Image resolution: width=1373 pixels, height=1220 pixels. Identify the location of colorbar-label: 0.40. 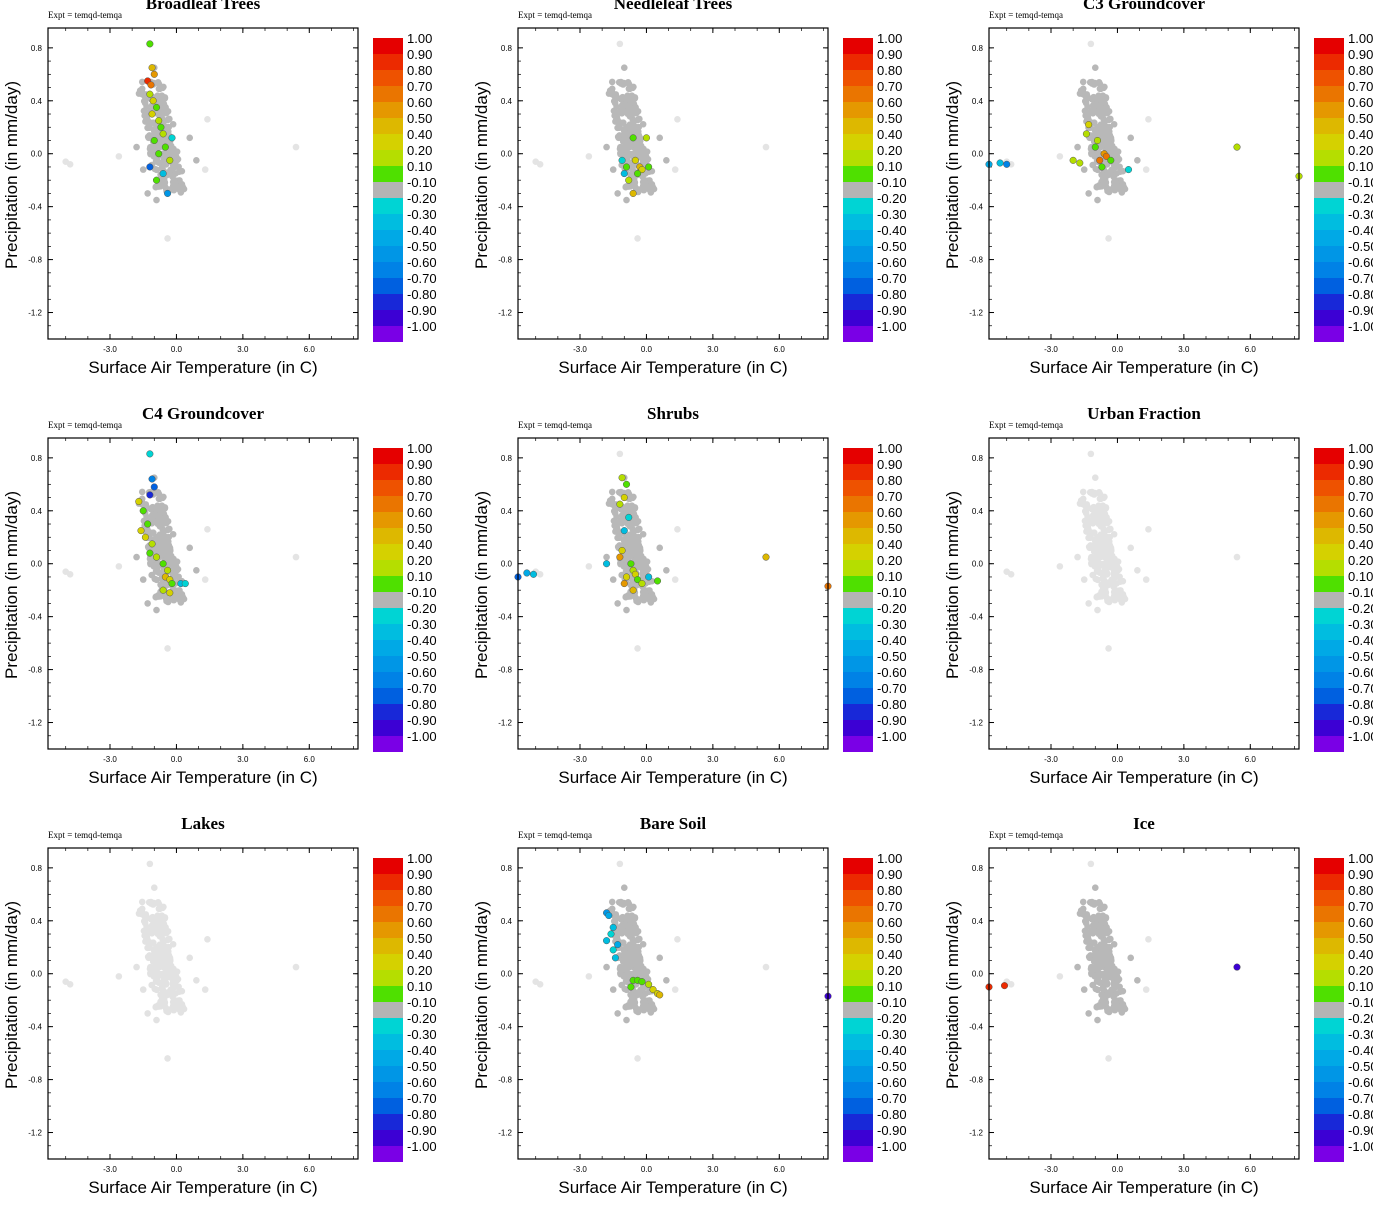
(890, 134).